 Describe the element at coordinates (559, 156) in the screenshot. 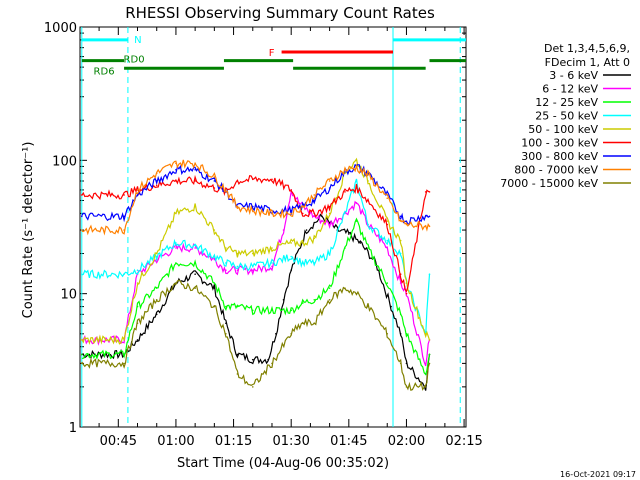

I see `legend-label-300-800-kev: 300 - 800 keV` at that location.